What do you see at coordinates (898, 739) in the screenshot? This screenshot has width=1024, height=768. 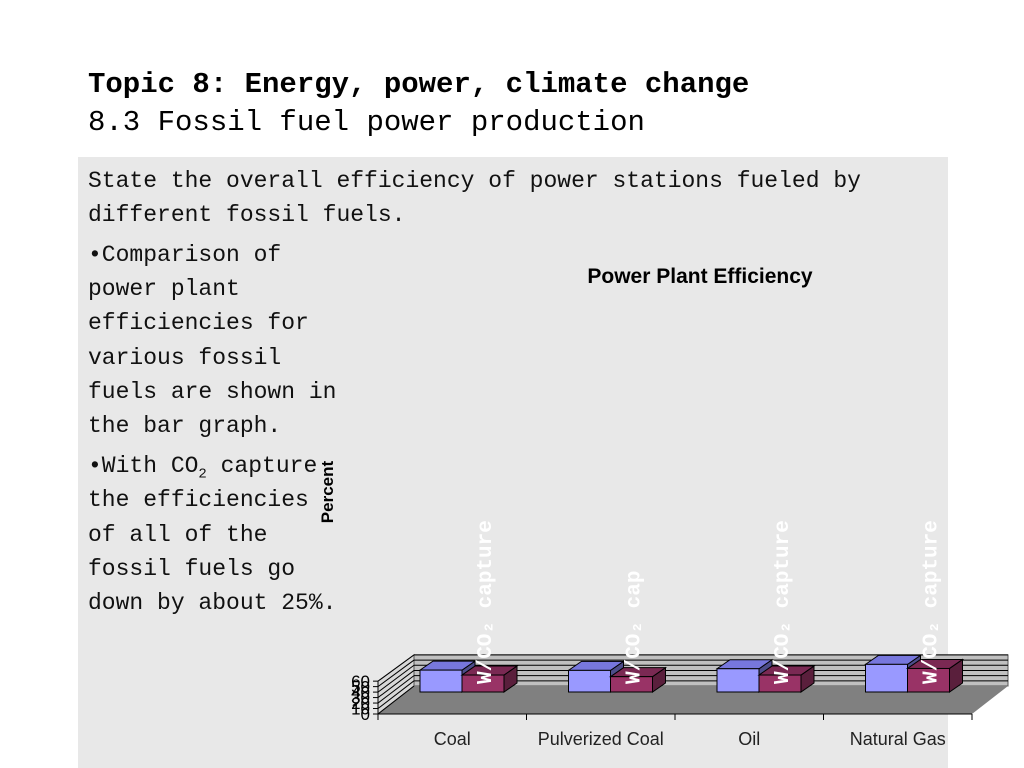 I see `x-tick-label: Natural Gas` at bounding box center [898, 739].